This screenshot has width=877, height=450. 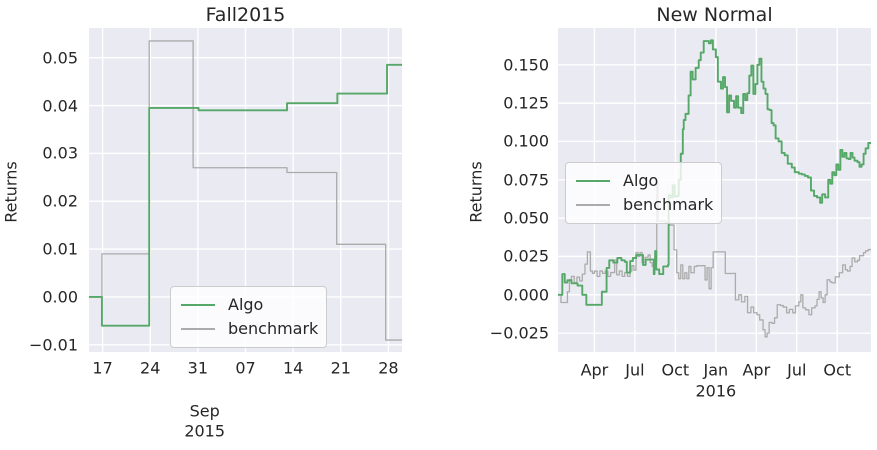 I want to click on x-period-label: Sep, so click(x=204, y=411).